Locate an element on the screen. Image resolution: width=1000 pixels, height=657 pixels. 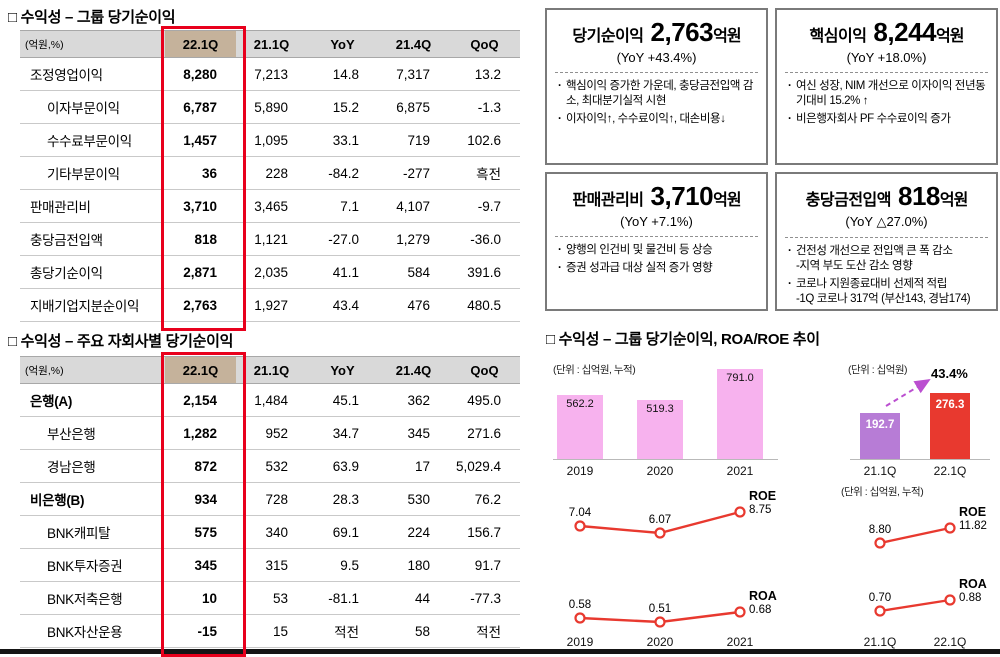
table-row: 총당기순이익 2,871 2,035 41.1 584 391.6 is located at coordinates (270, 272).